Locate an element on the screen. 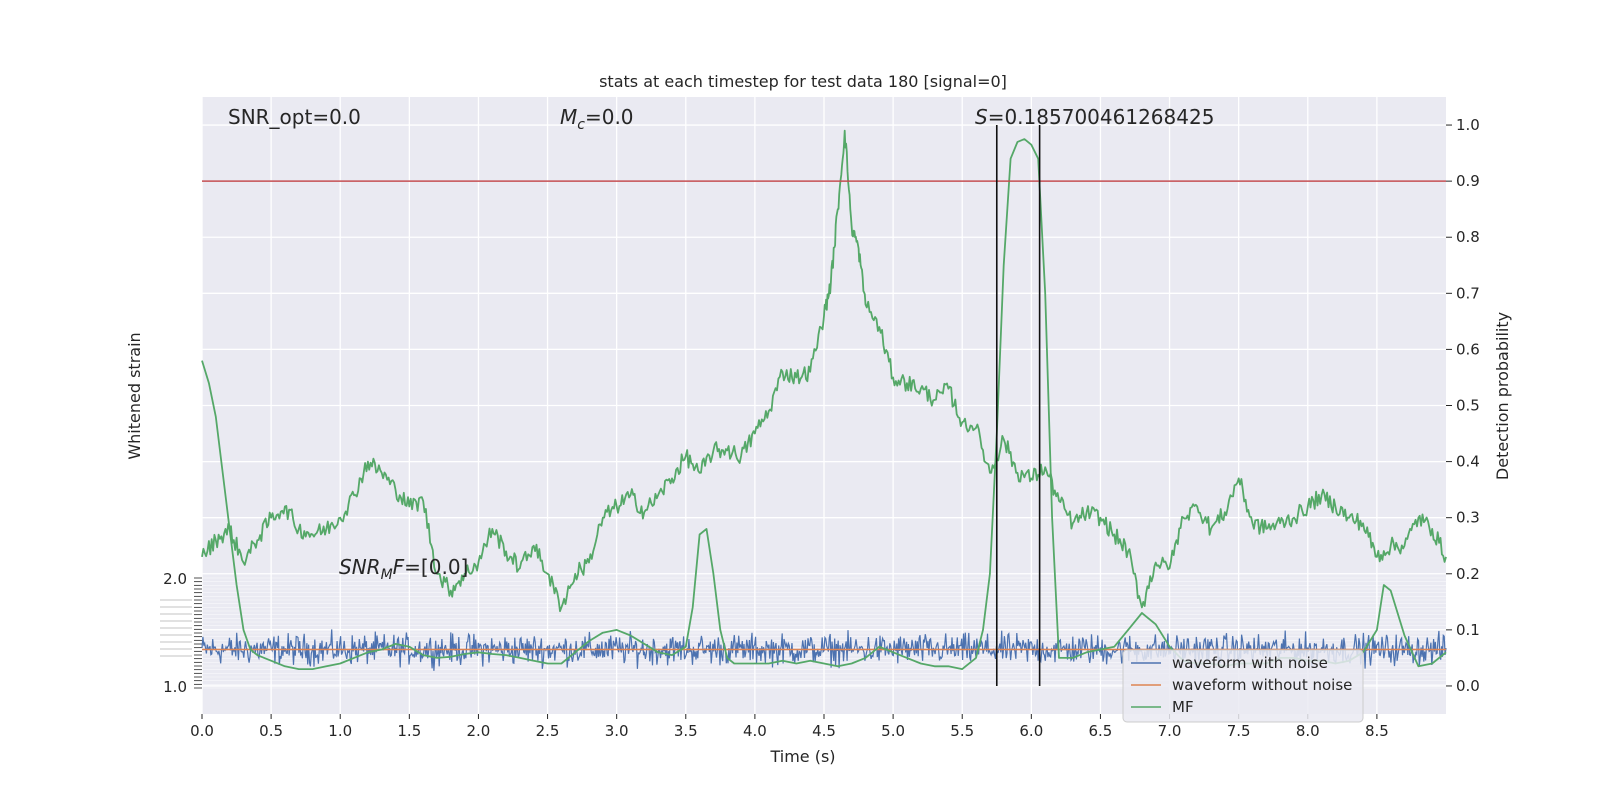 The image size is (1600, 800). right-axis-ticks: 0.0 0.1 0.2 0.3 0.4 0.5 0.6 0.7 0.8 0.9 1.0 is located at coordinates (1463, 405).